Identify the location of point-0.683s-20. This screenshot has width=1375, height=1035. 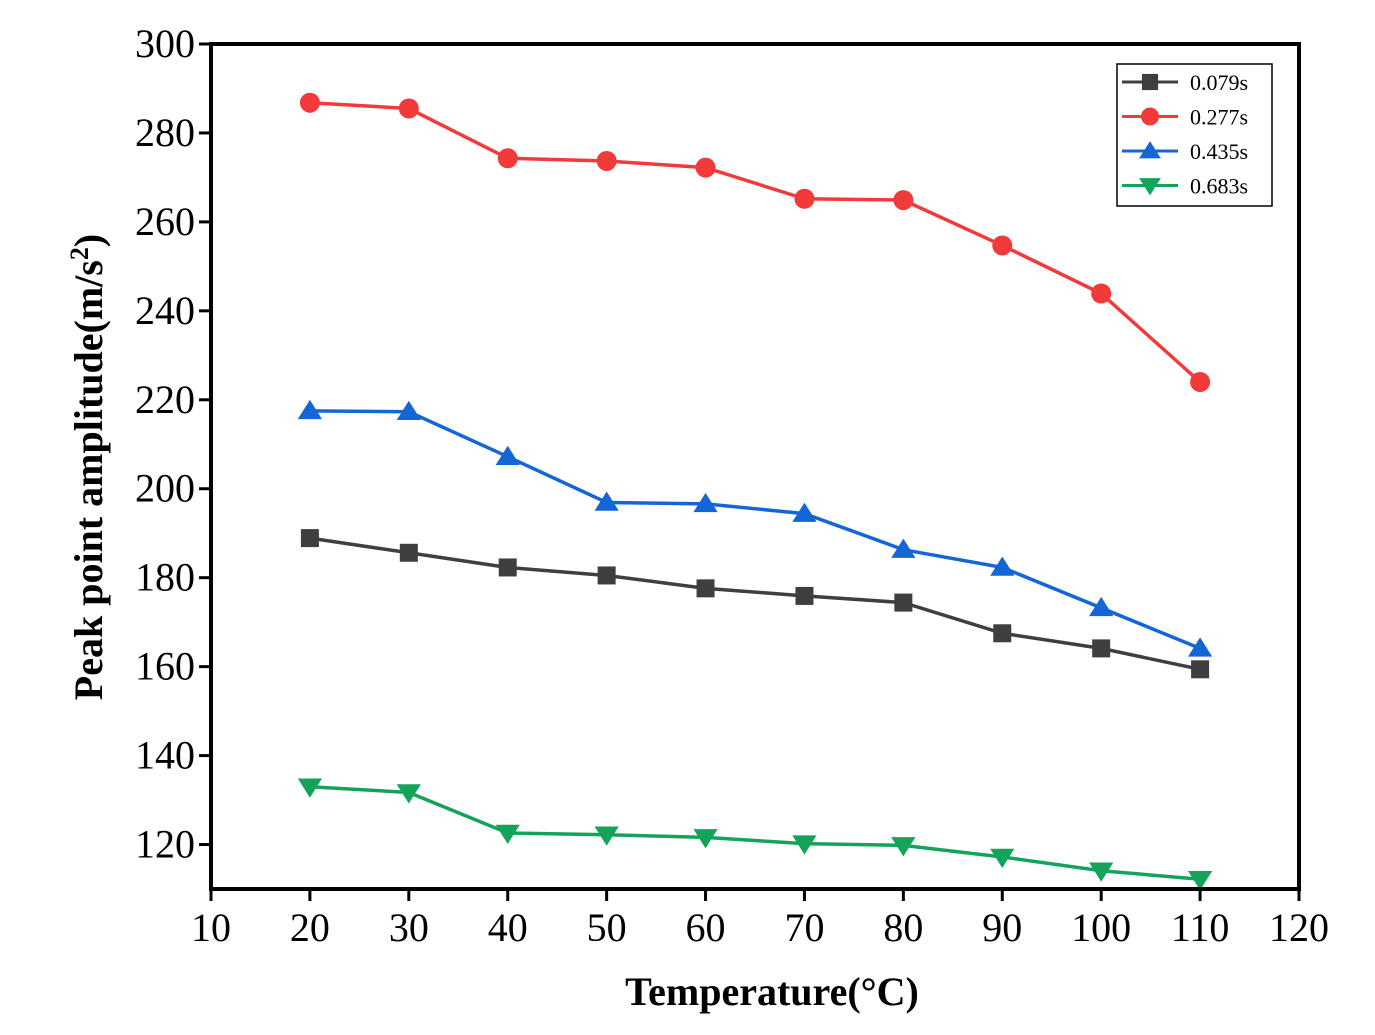
(310, 788).